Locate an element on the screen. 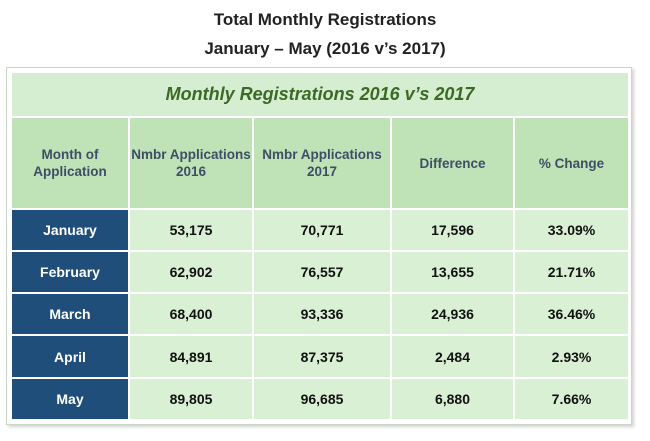 Image resolution: width=650 pixels, height=441 pixels. table-row: February 62,902 76,557 13,655 21.71% is located at coordinates (320, 272).